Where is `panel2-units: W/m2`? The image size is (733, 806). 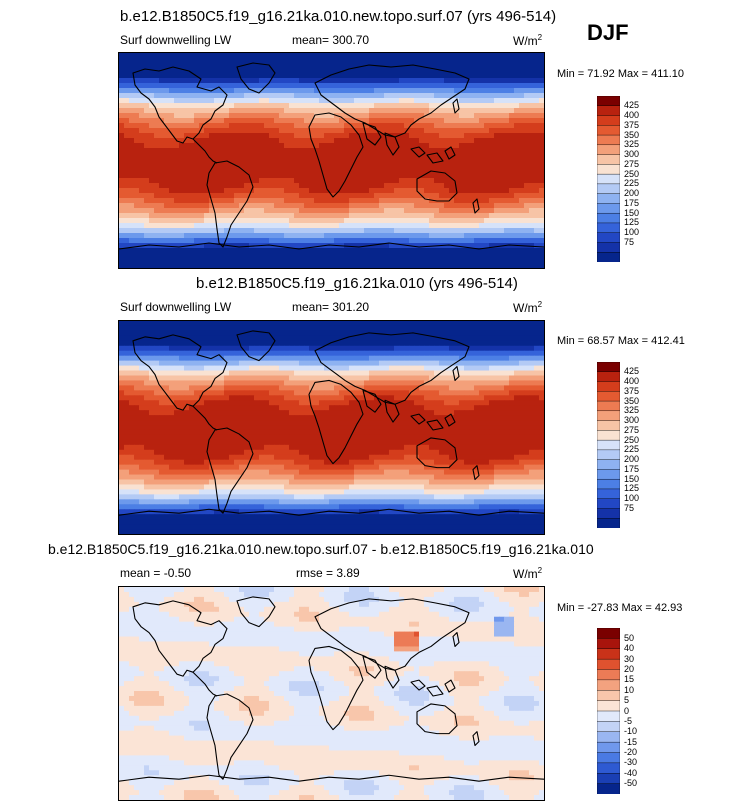 panel2-units: W/m2 is located at coordinates (528, 307).